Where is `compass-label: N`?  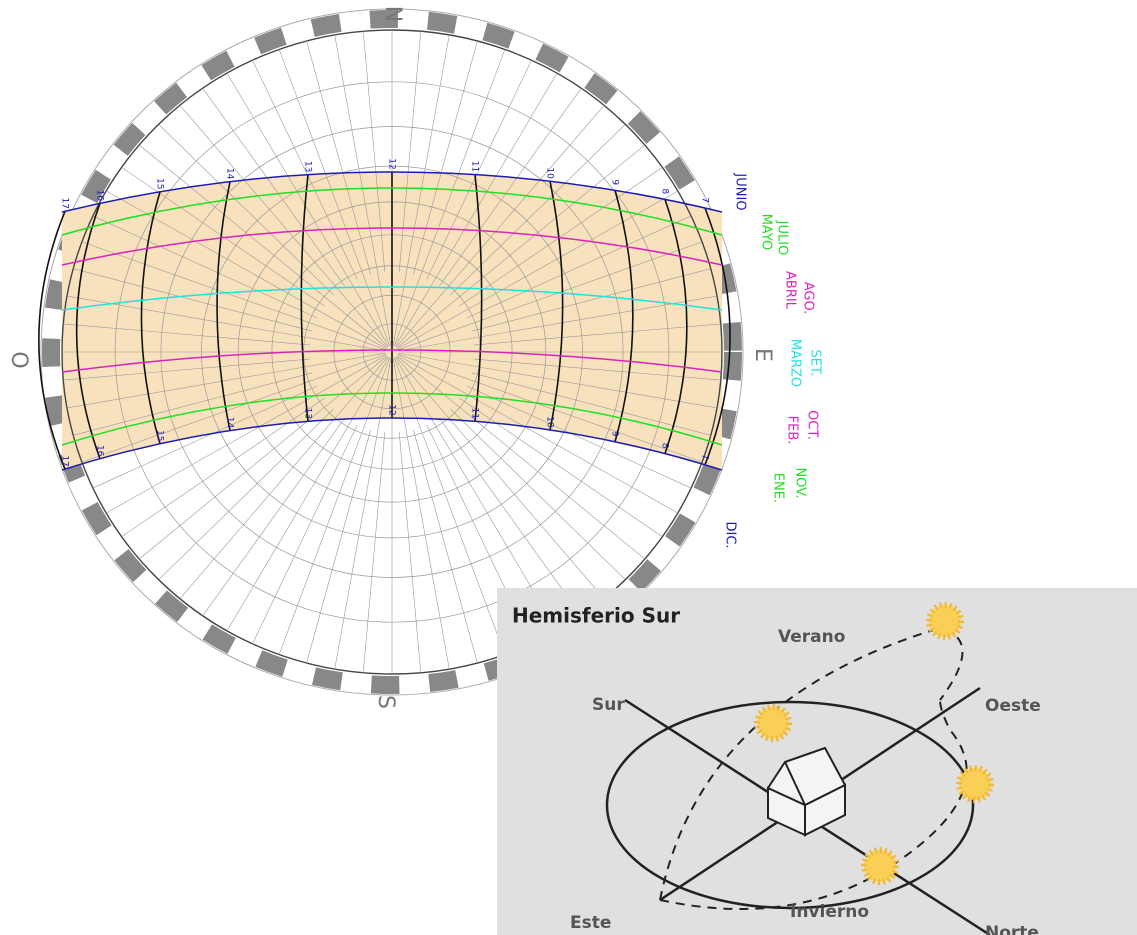 compass-label: N is located at coordinates (392, 14).